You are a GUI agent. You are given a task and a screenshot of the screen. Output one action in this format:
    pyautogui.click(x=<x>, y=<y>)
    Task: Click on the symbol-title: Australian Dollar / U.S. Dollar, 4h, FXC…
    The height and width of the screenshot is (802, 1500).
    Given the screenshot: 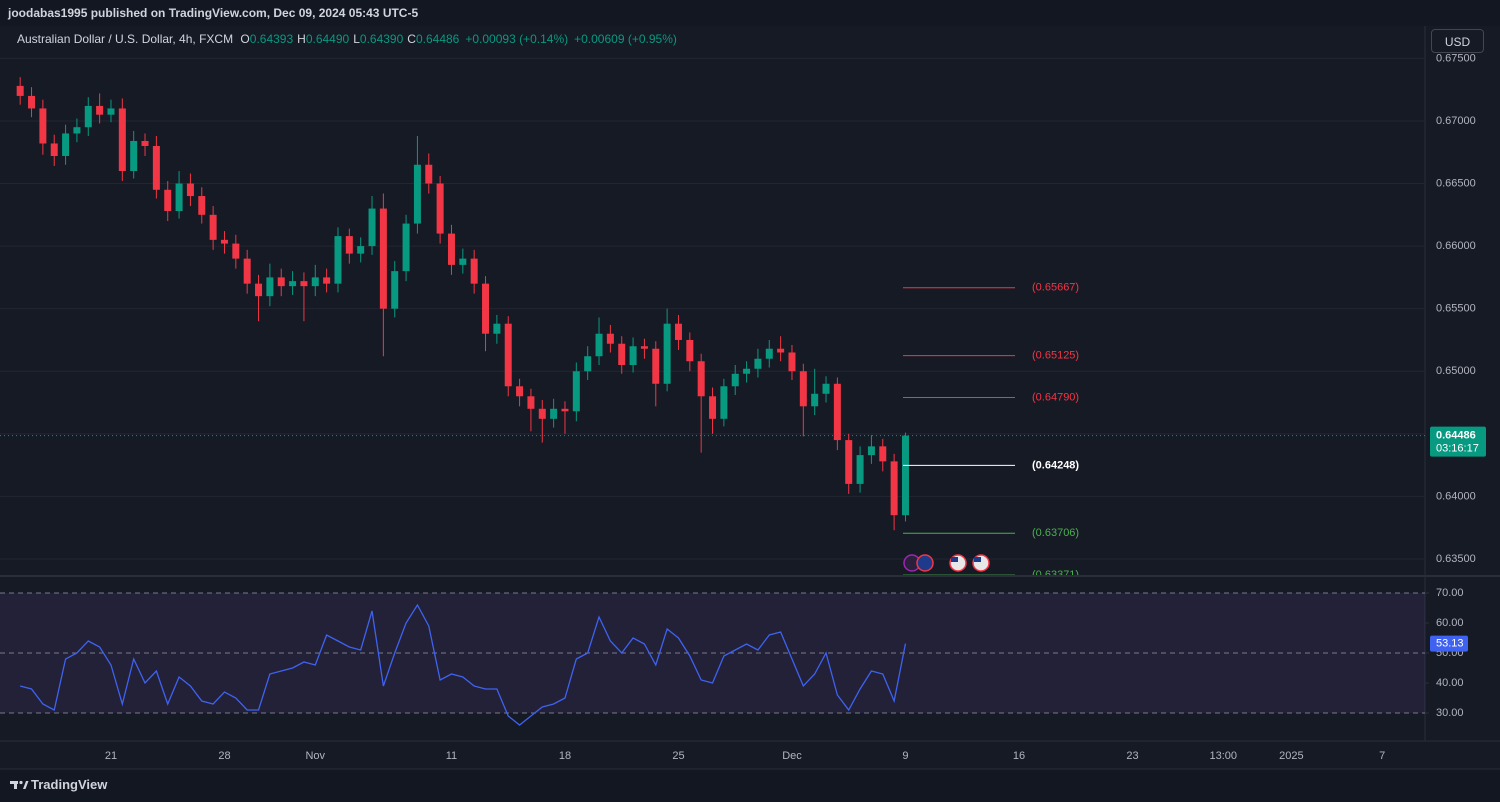 What is the action you would take?
    pyautogui.click(x=125, y=39)
    